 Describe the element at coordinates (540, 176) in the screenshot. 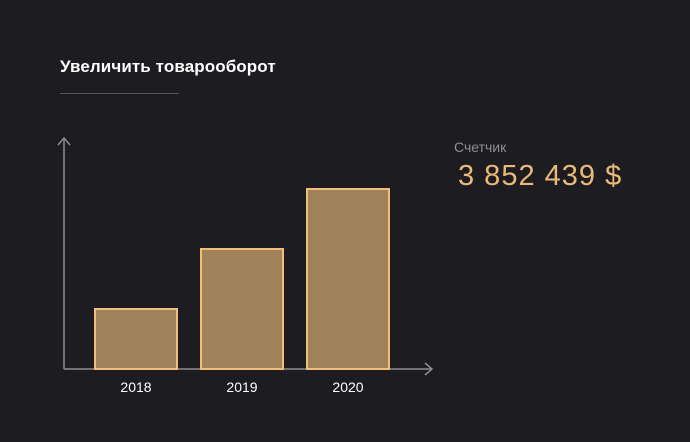

I see `counter-value: 3 852 439 $` at that location.